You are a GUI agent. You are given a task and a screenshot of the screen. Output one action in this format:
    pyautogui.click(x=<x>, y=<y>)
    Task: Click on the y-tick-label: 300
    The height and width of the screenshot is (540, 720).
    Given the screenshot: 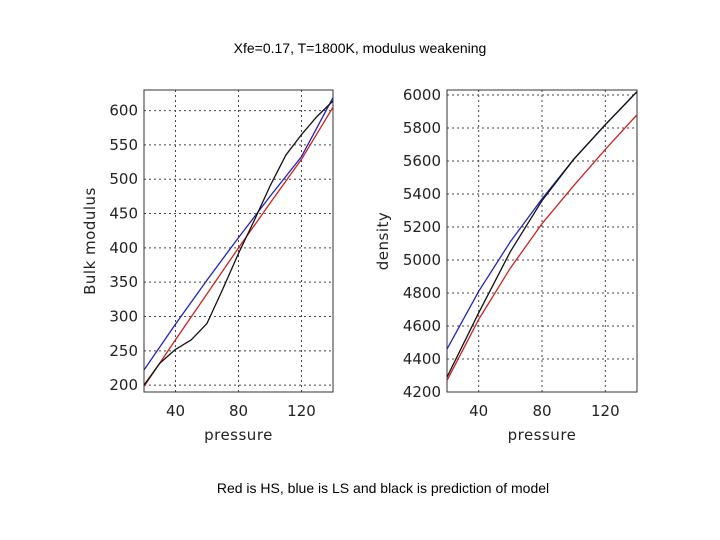 What is the action you would take?
    pyautogui.click(x=123, y=317)
    